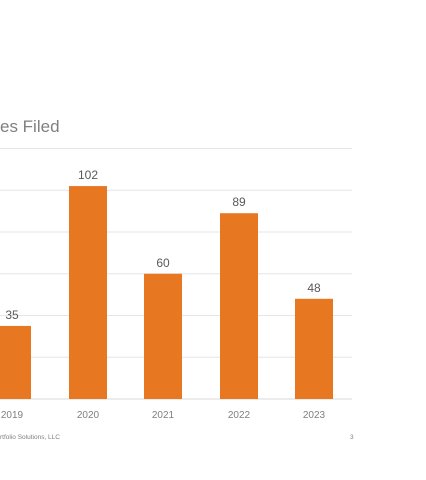  What do you see at coordinates (314, 348) in the screenshot?
I see `bar-2023` at bounding box center [314, 348].